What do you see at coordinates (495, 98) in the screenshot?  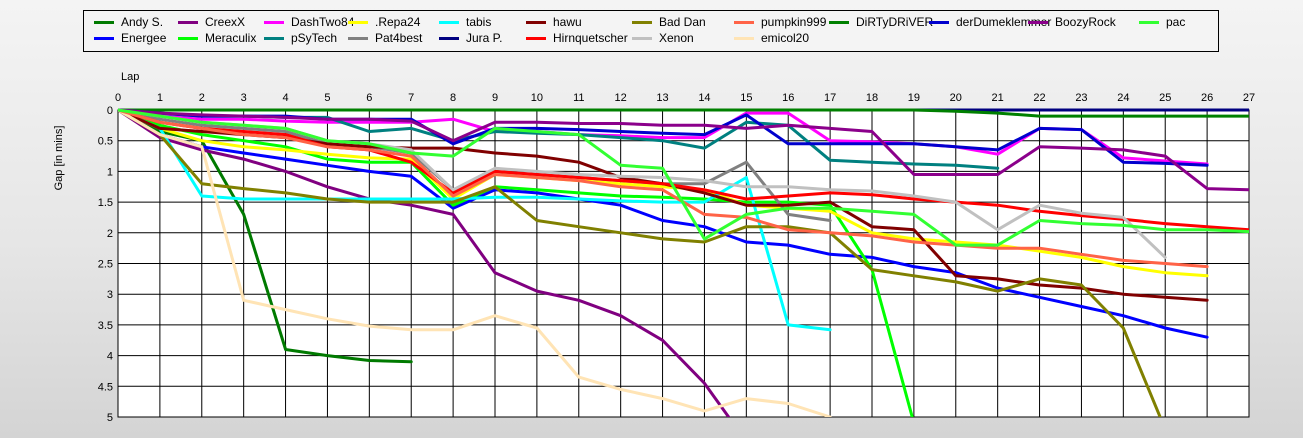 I see `x-tick-label: 9` at bounding box center [495, 98].